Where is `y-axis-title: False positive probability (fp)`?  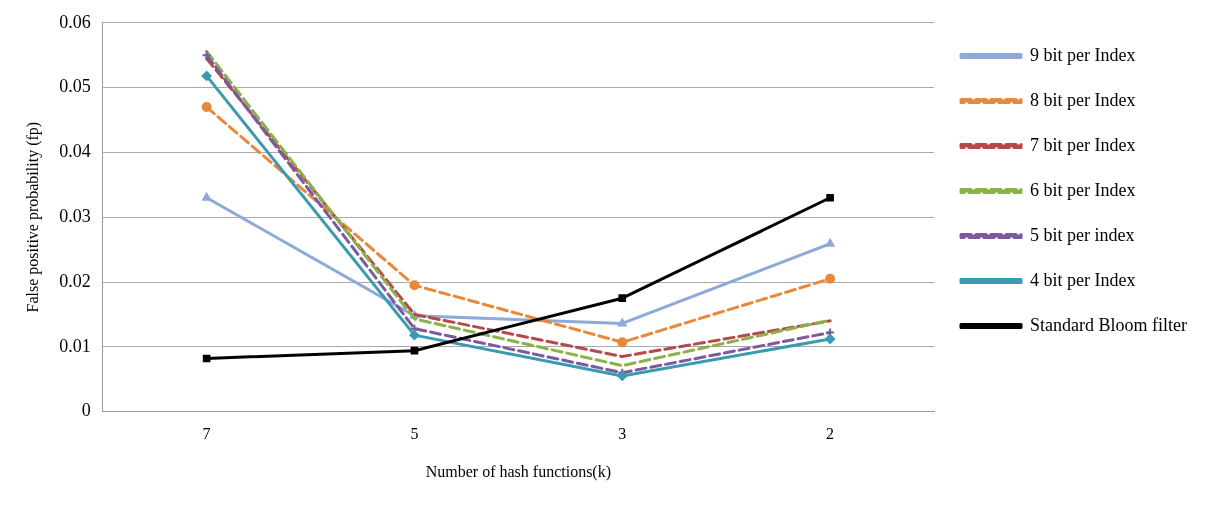 y-axis-title: False positive probability (fp) is located at coordinates (32, 217).